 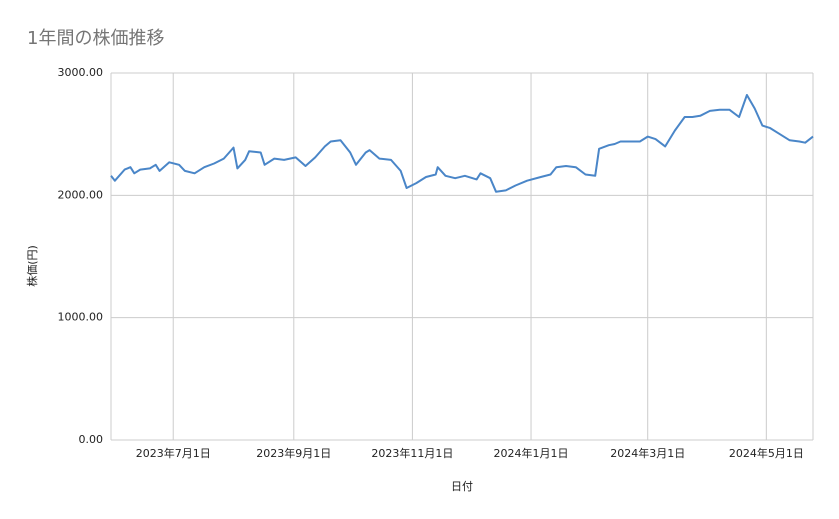 What do you see at coordinates (647, 453) in the screenshot?
I see `x-tick-label: 2024年3月1日` at bounding box center [647, 453].